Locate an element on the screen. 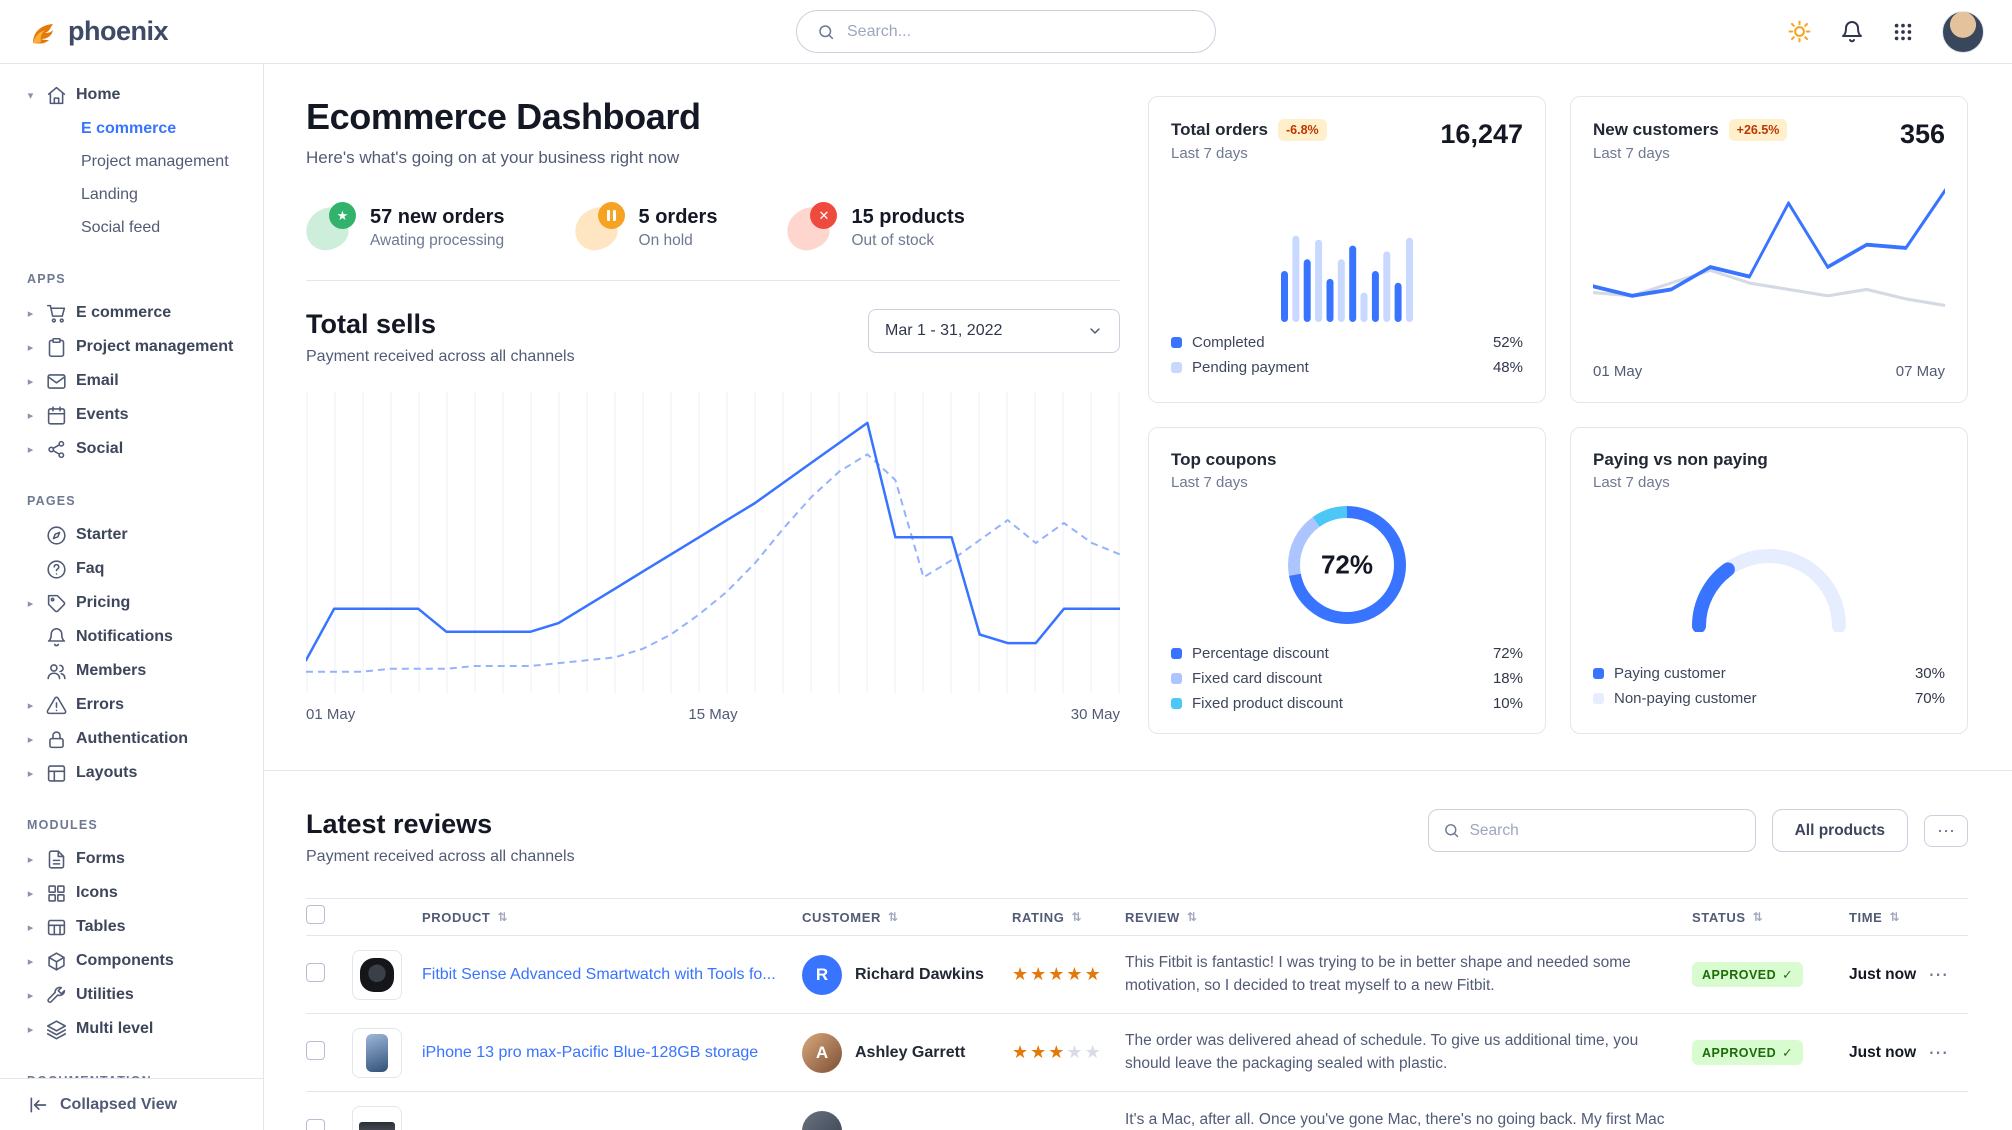 The width and height of the screenshot is (2012, 1130). sidebar-item-multi-level: ▸ Multi level is located at coordinates (131, 1029).